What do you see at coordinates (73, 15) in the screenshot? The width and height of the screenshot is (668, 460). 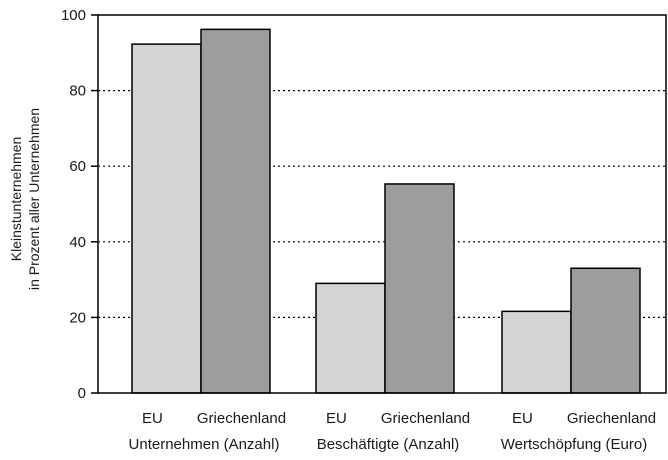 I see `y-tick-label-100: 100` at bounding box center [73, 15].